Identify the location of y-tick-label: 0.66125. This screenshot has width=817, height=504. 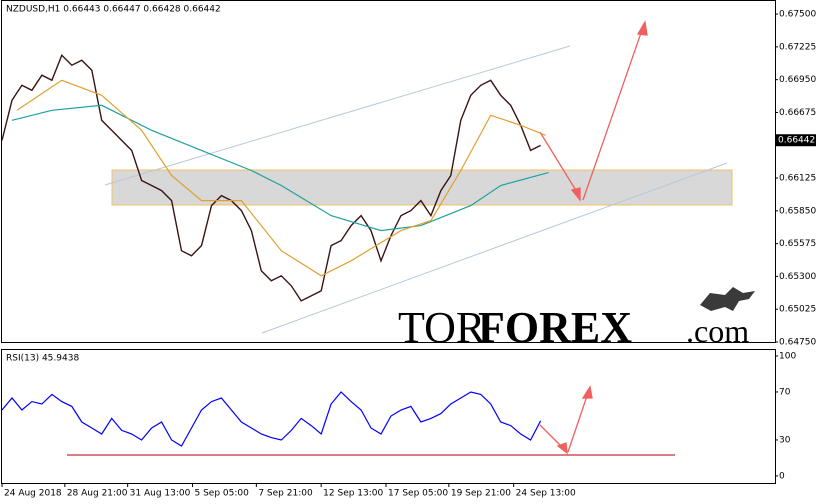
(797, 179).